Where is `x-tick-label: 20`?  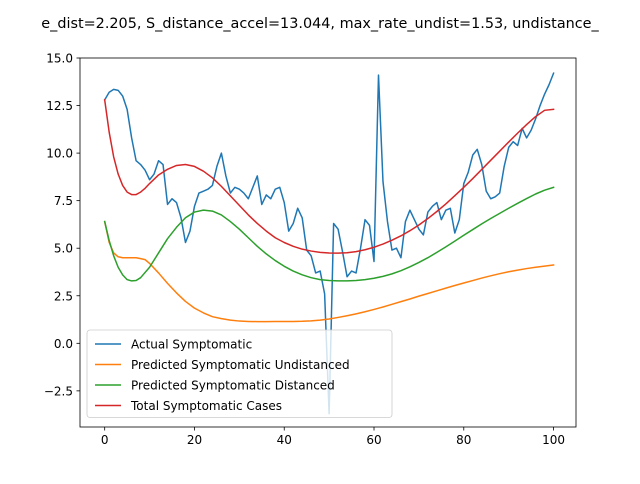
x-tick-label: 20 is located at coordinates (194, 440).